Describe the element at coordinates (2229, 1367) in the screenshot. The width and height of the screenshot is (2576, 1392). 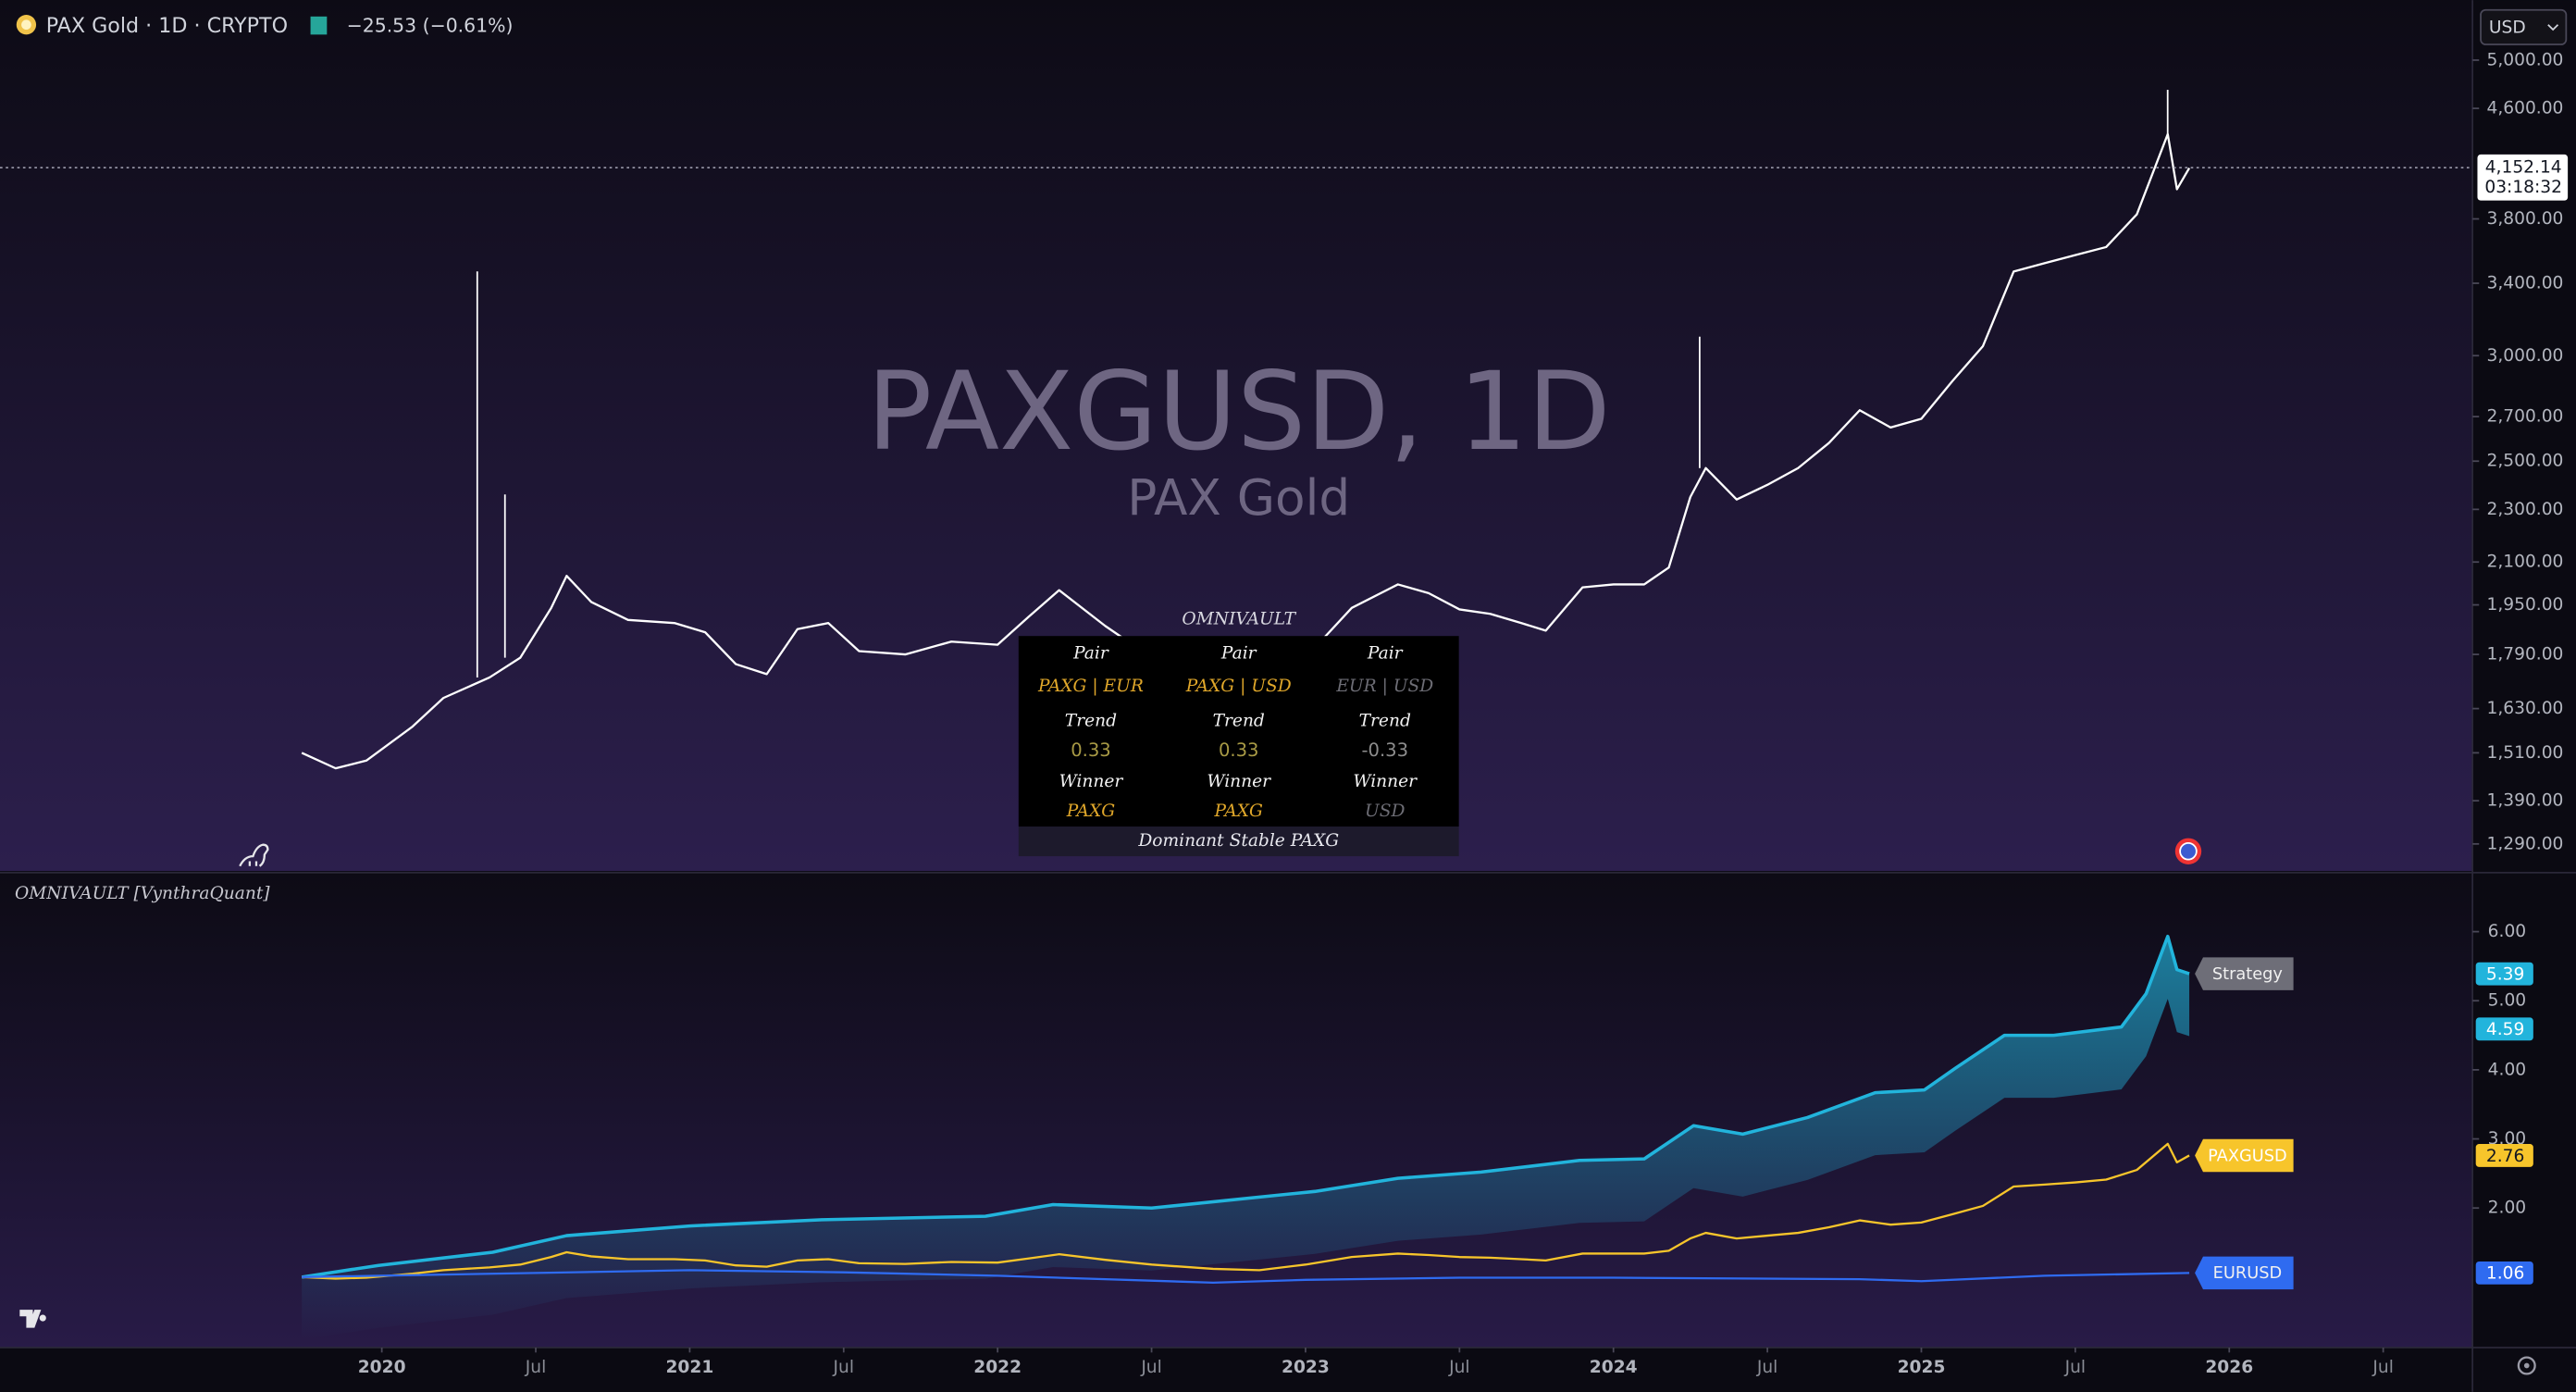
I see `x-tick-label: 2026` at that location.